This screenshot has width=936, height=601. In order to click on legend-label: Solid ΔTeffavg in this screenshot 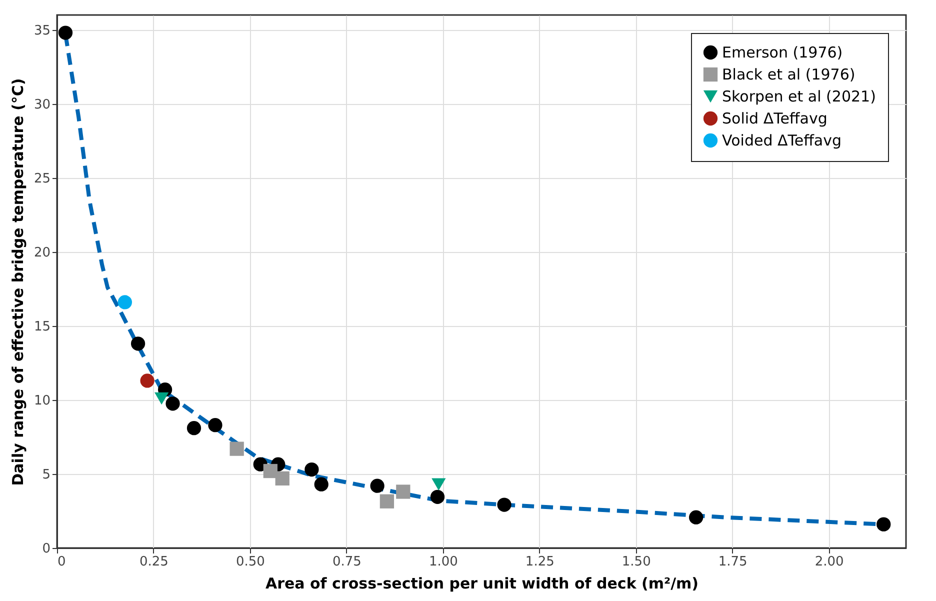, I will do `click(775, 119)`.